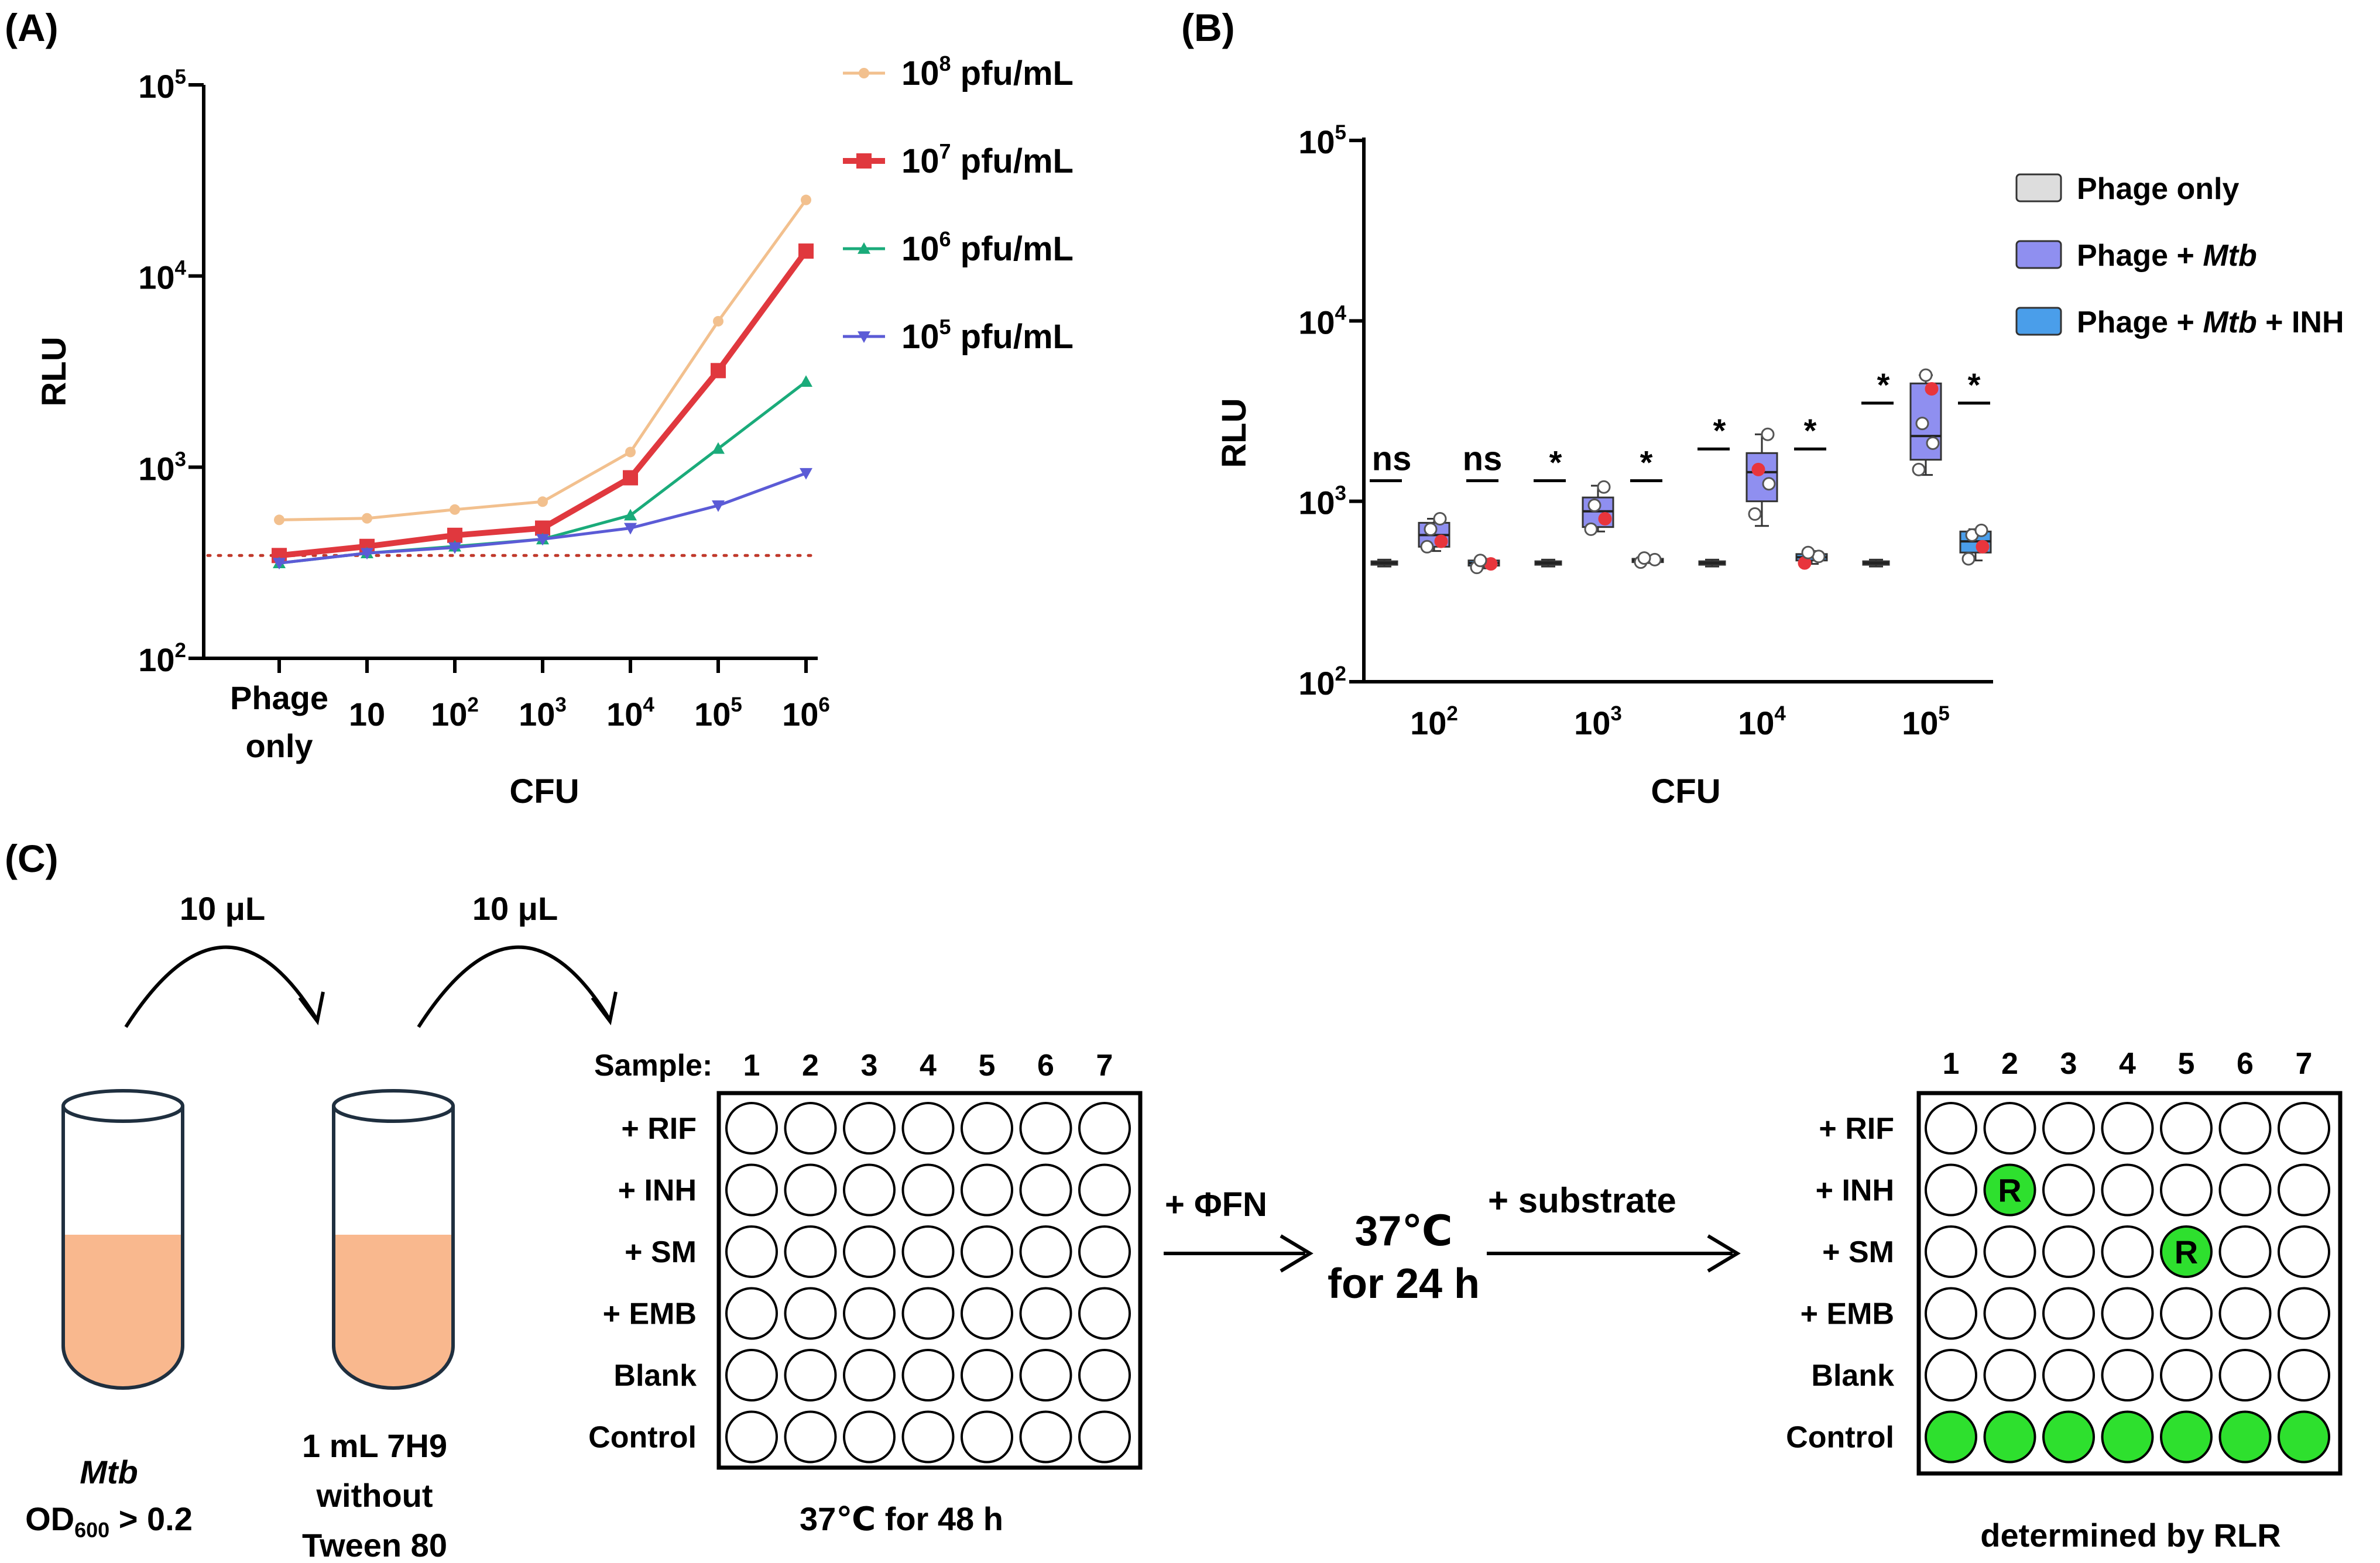 Image resolution: width=2380 pixels, height=1563 pixels. I want to click on tube-1-liquid, so click(123, 1311).